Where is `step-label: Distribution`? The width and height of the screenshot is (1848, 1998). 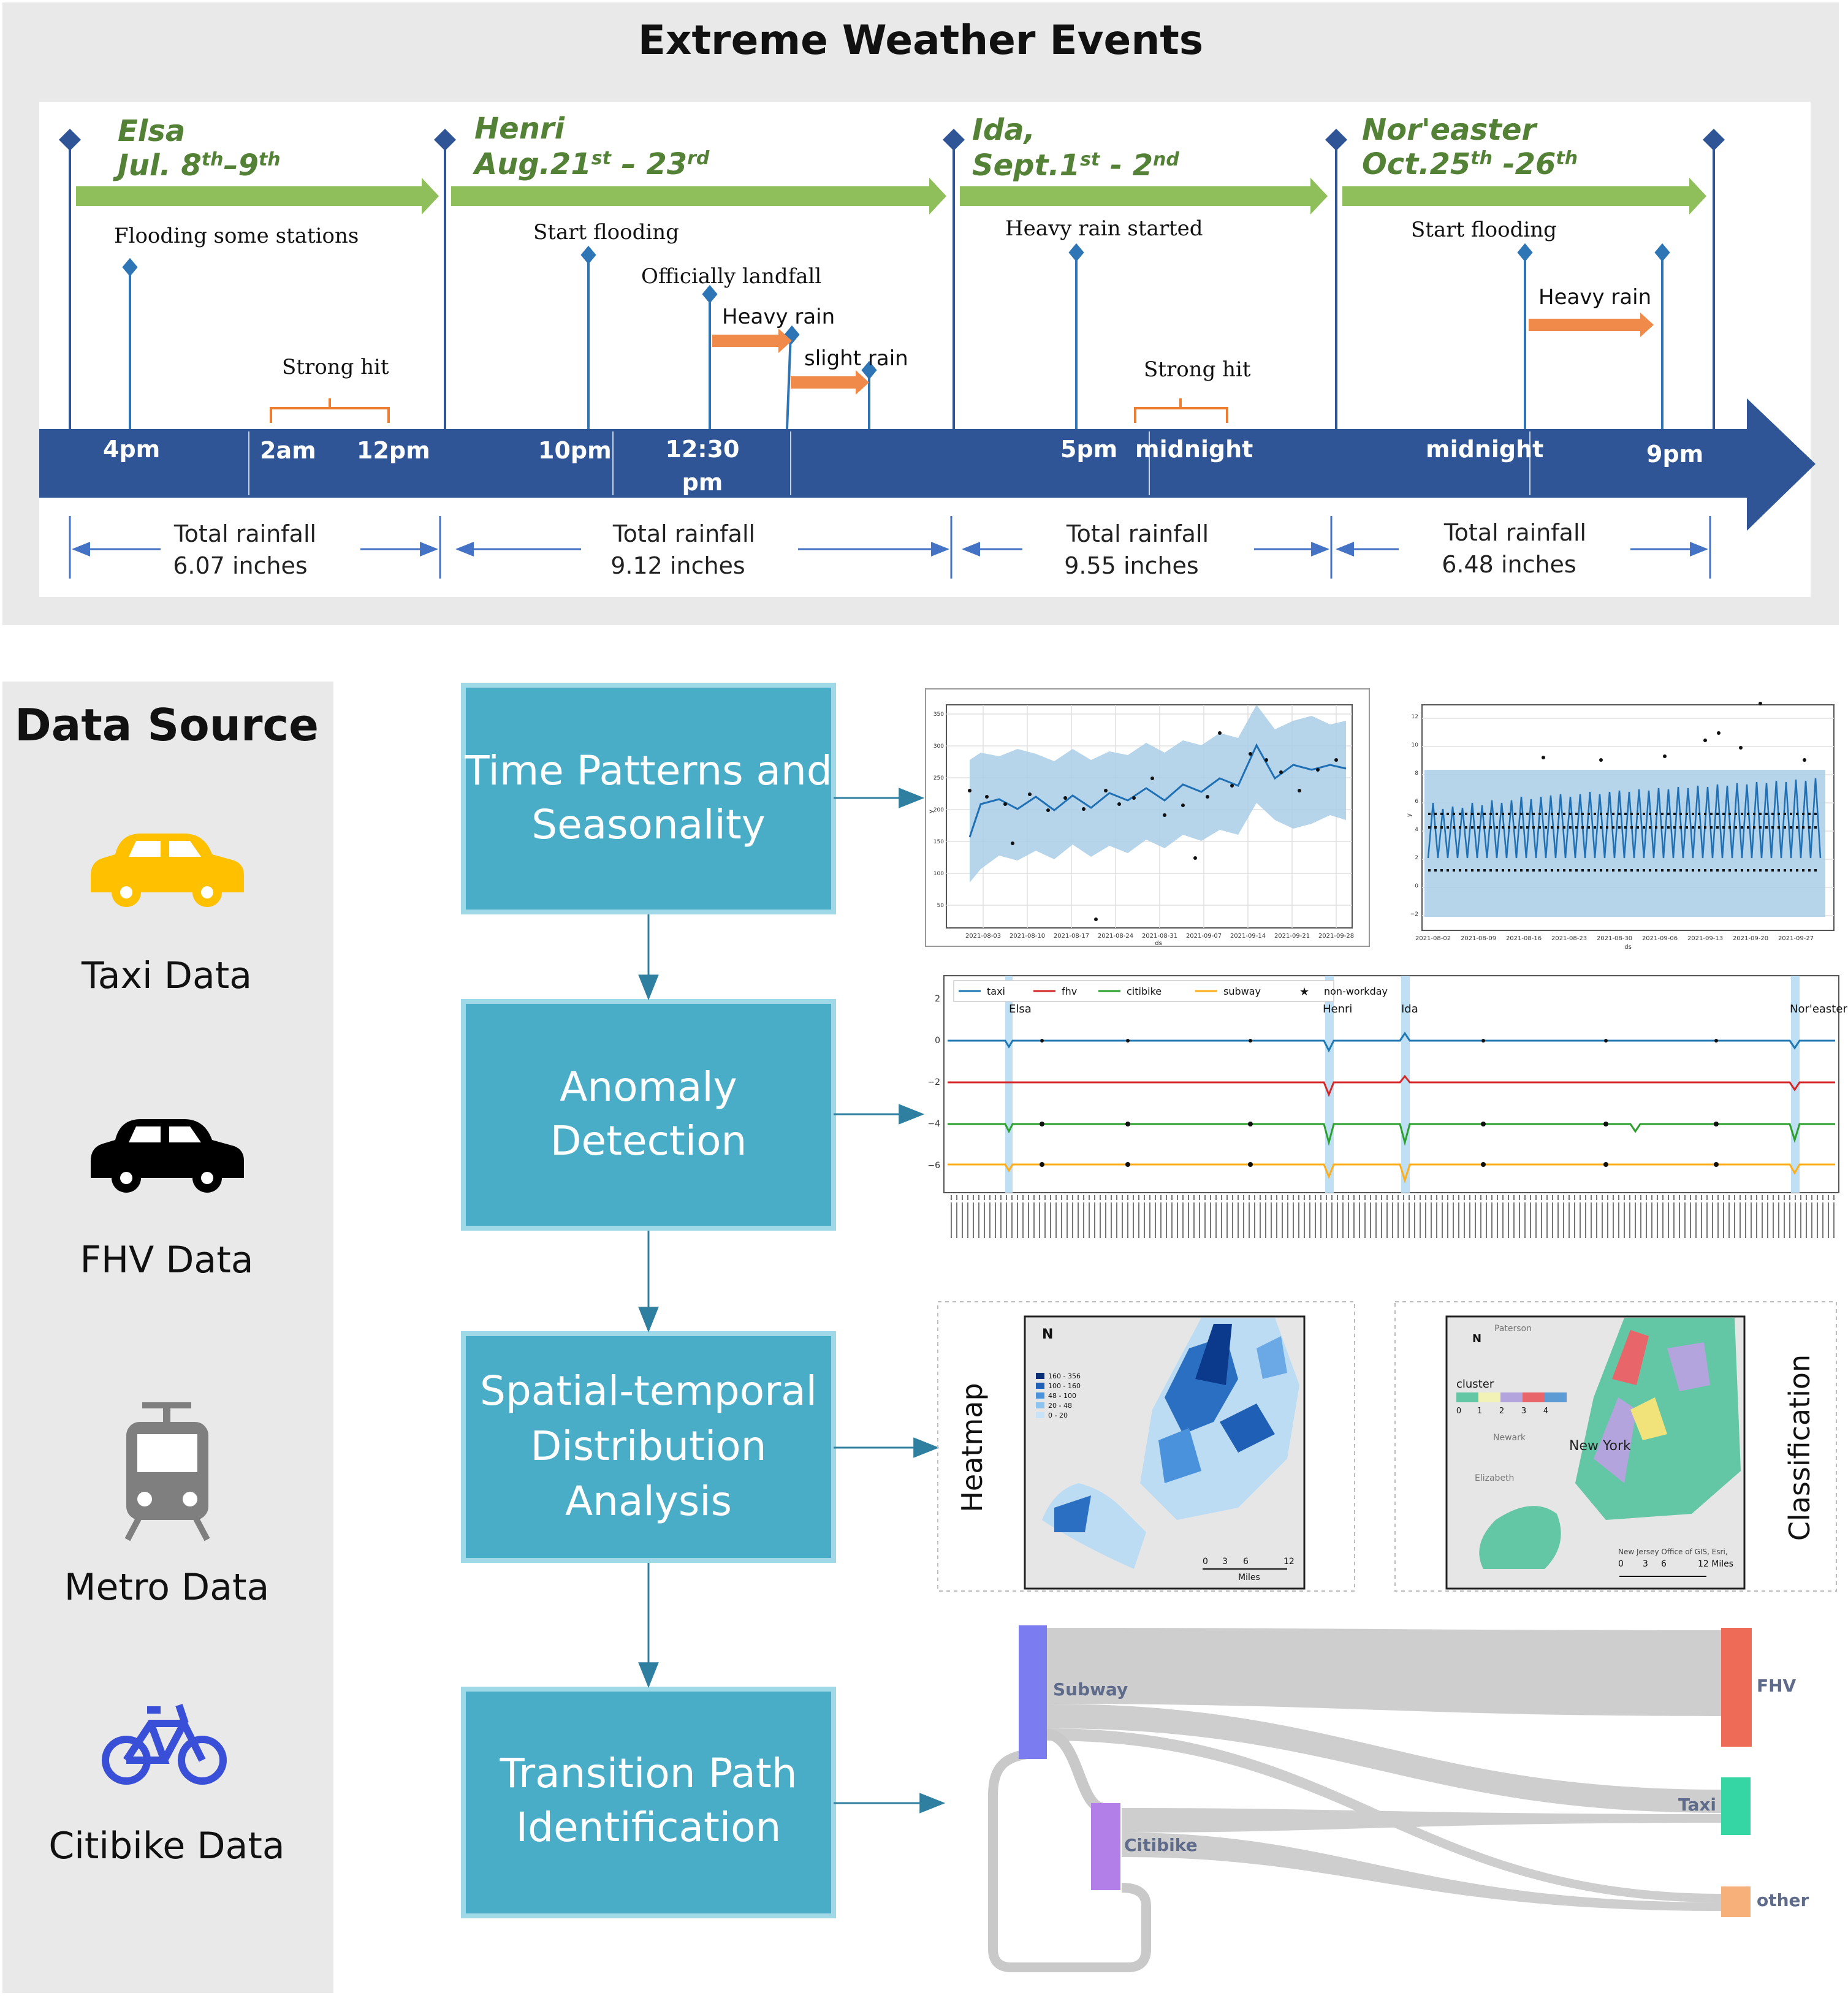 step-label: Distribution is located at coordinates (648, 1446).